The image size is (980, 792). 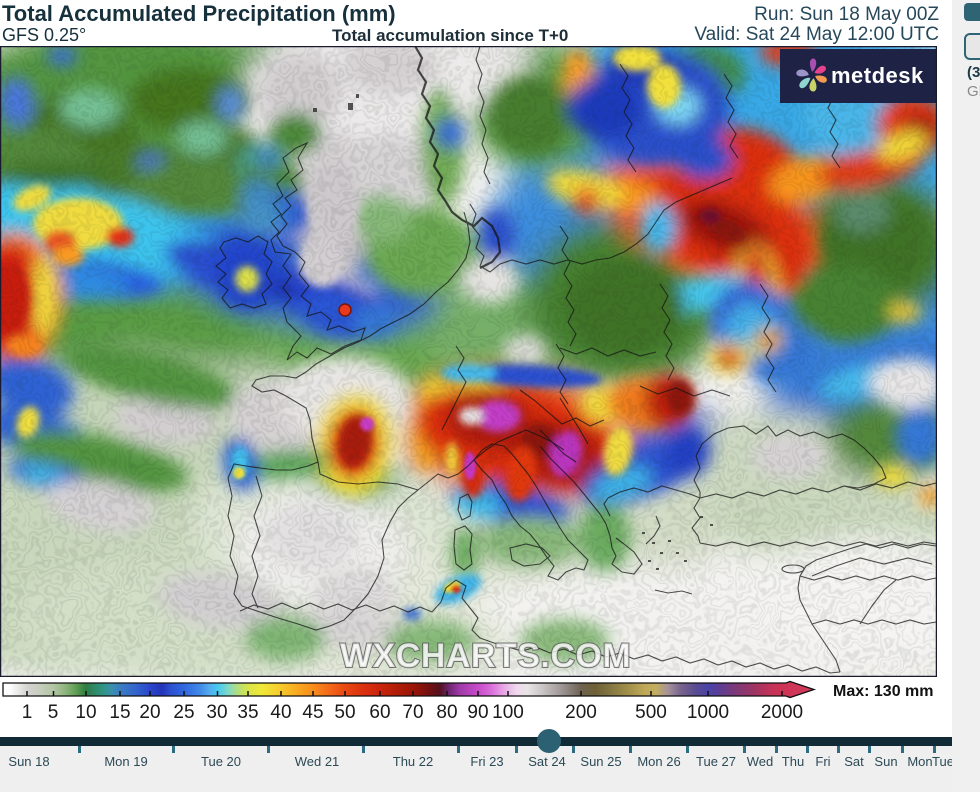 I want to click on svg-text: metdesk, so click(x=877, y=75).